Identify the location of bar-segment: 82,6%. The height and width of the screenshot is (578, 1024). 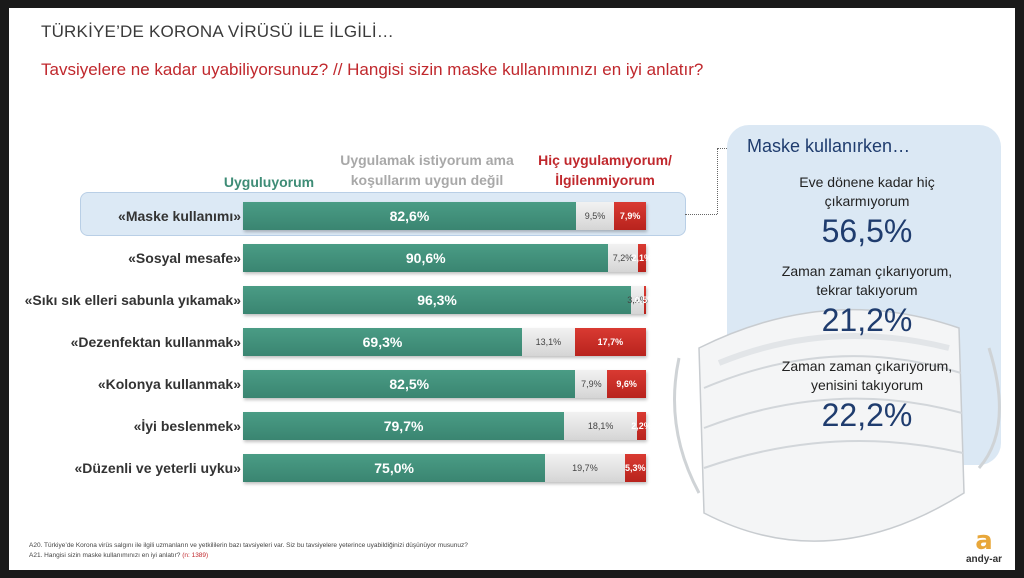
(409, 216).